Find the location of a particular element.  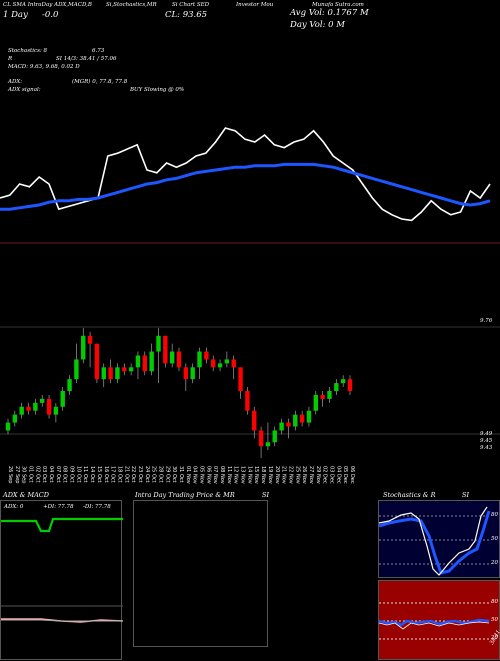

rsi-thin-line is located at coordinates (434, 625).